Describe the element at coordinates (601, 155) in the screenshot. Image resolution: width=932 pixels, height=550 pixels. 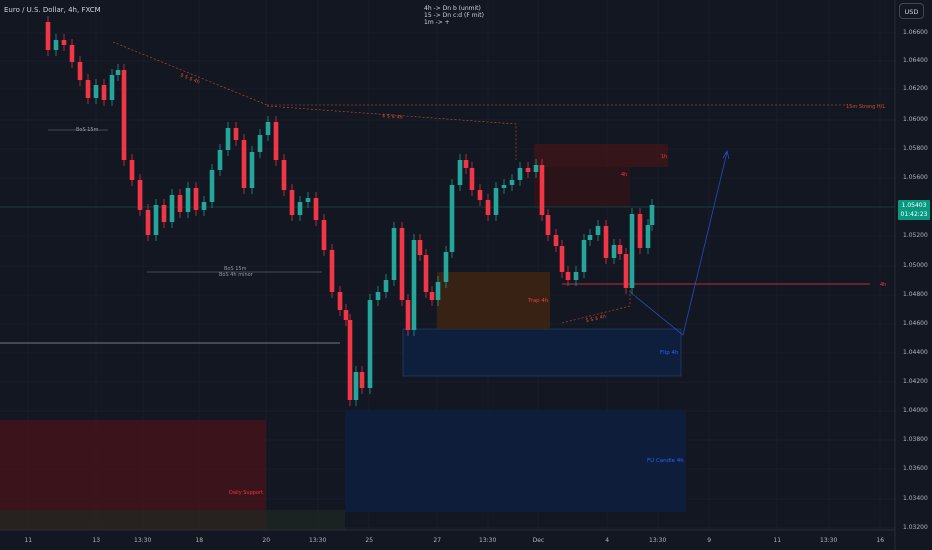
I see `zone-1h` at that location.